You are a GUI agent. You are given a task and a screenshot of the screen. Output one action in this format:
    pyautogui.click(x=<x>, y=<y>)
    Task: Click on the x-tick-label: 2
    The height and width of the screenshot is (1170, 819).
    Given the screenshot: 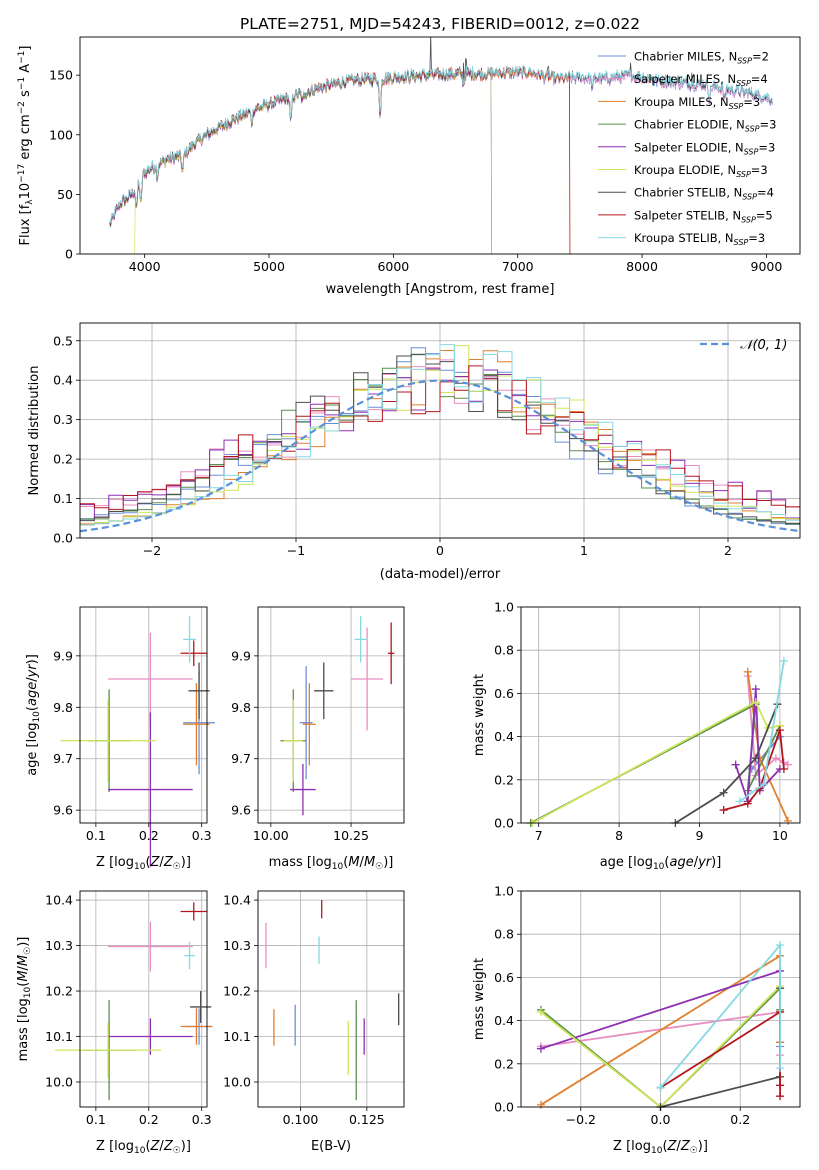 What is the action you would take?
    pyautogui.click(x=728, y=550)
    